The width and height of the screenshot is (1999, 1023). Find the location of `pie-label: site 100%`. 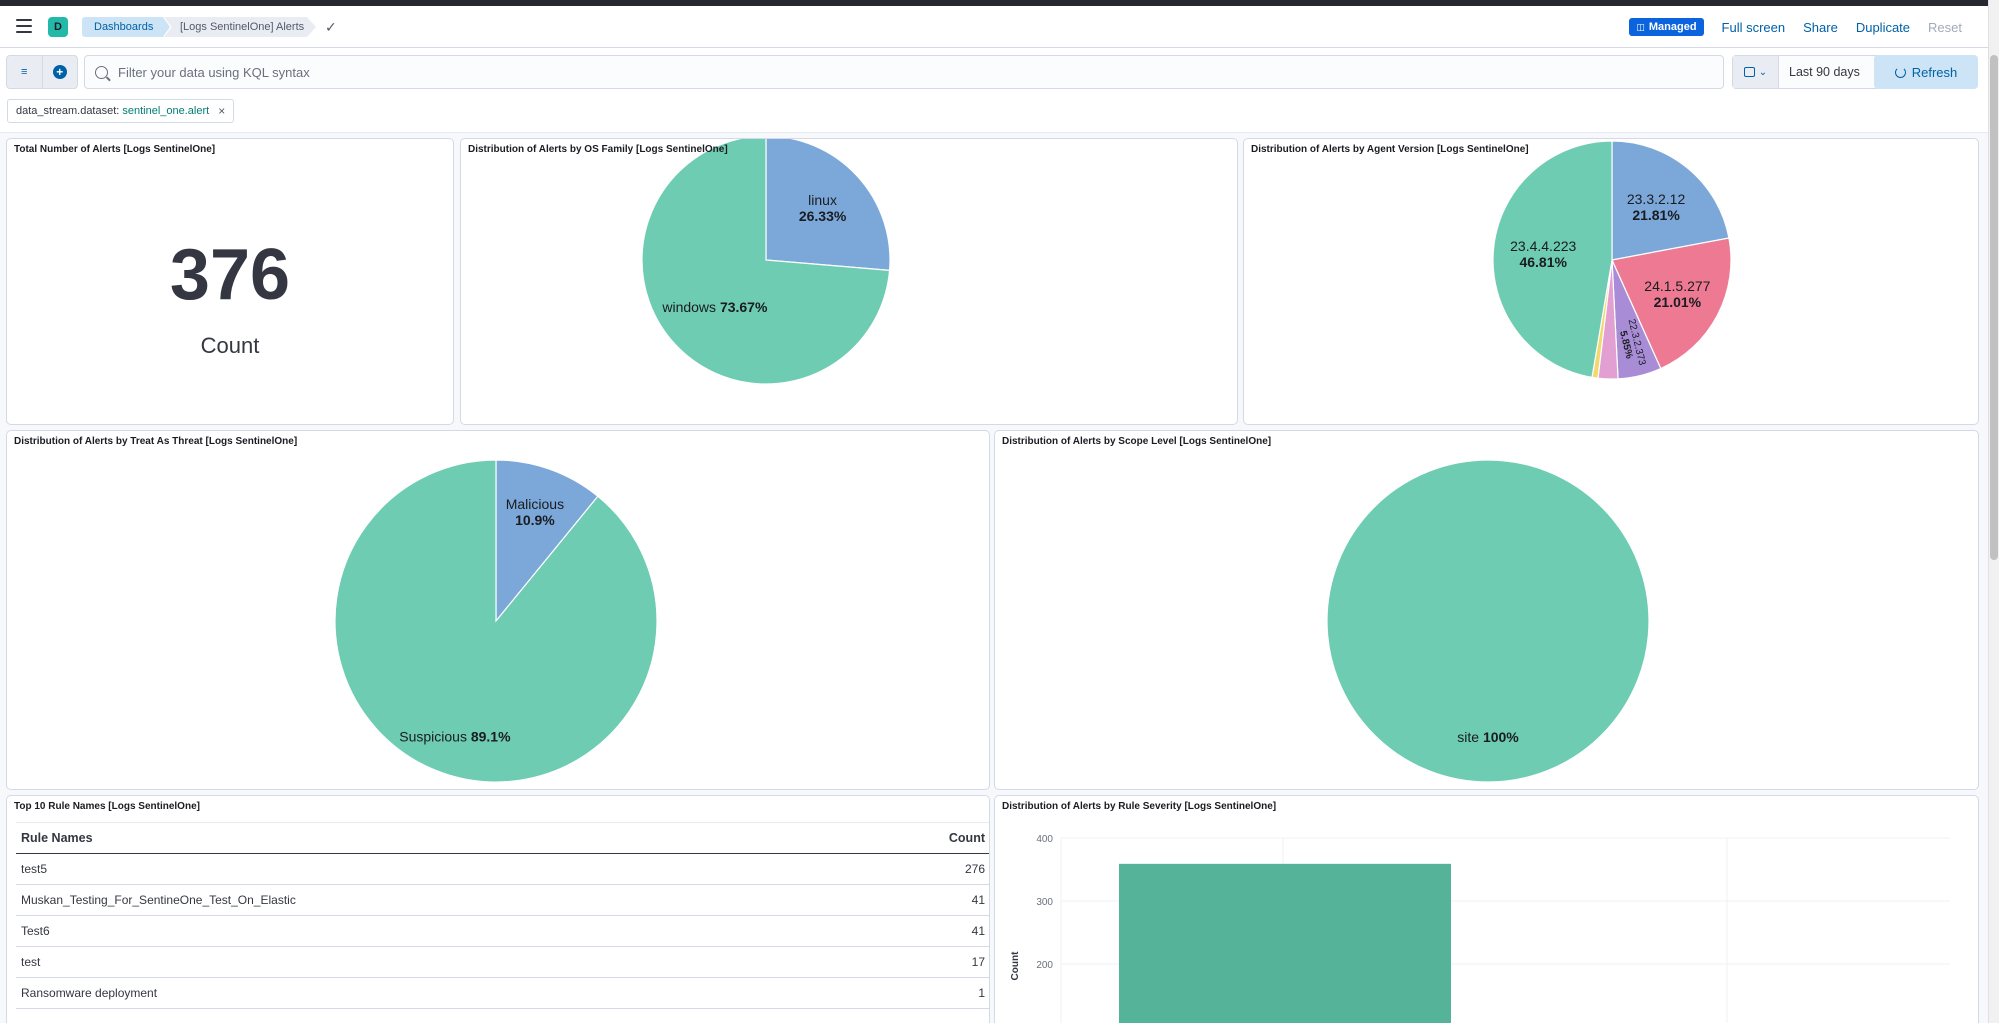

pie-label: site 100% is located at coordinates (1488, 737).